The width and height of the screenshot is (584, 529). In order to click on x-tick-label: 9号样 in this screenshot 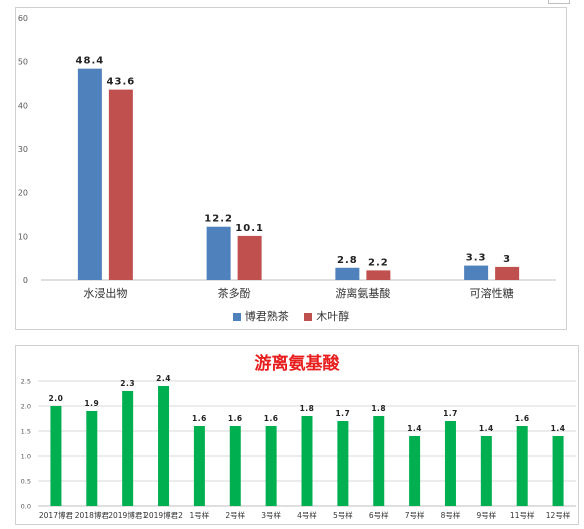, I will do `click(486, 515)`.